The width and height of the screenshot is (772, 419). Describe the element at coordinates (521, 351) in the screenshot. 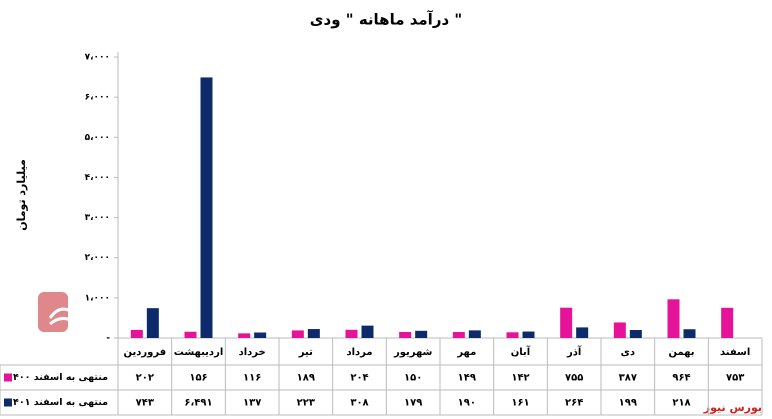

I see `x-tick-label: آبان` at that location.